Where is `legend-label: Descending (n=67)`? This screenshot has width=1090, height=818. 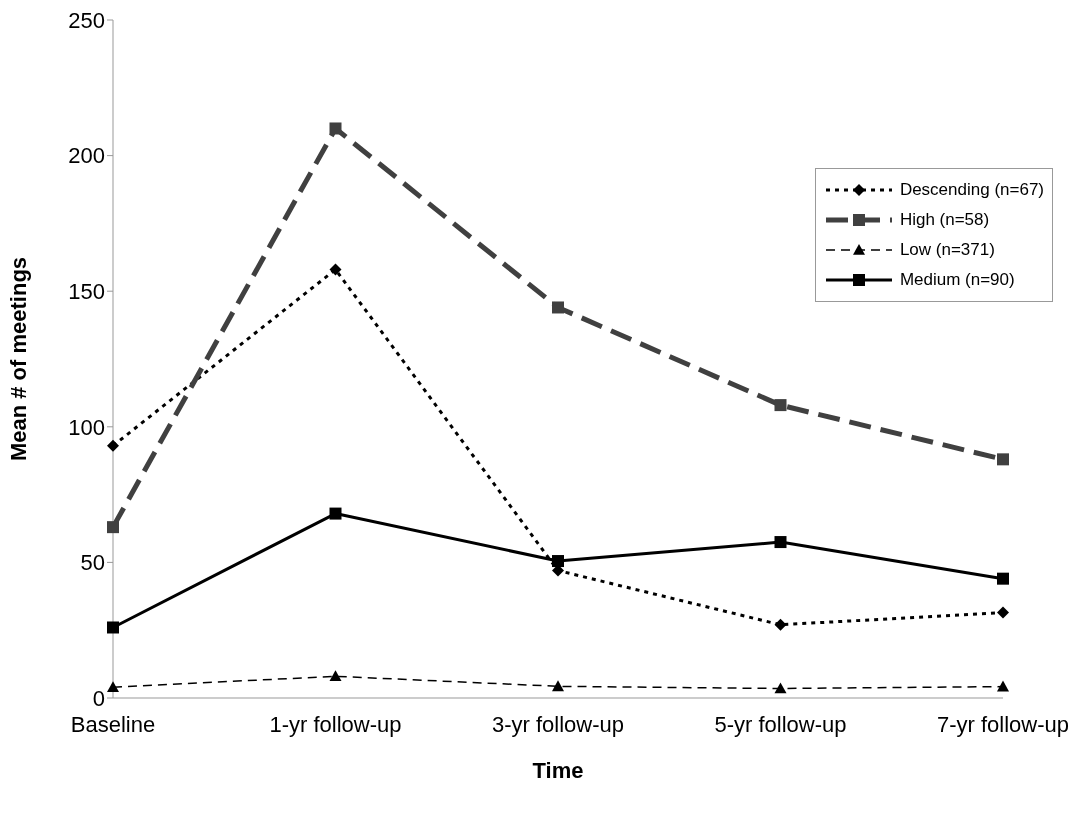 legend-label: Descending (n=67) is located at coordinates (971, 190).